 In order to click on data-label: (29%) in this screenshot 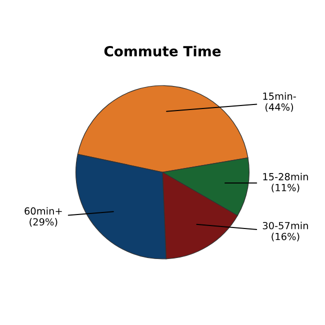, I will do `click(44, 222)`.